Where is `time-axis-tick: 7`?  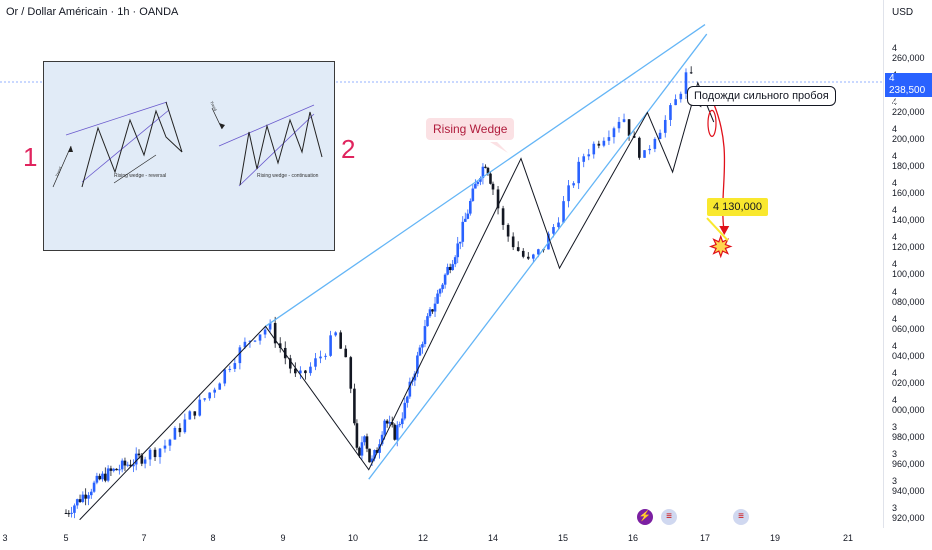
time-axis-tick: 7 is located at coordinates (144, 538).